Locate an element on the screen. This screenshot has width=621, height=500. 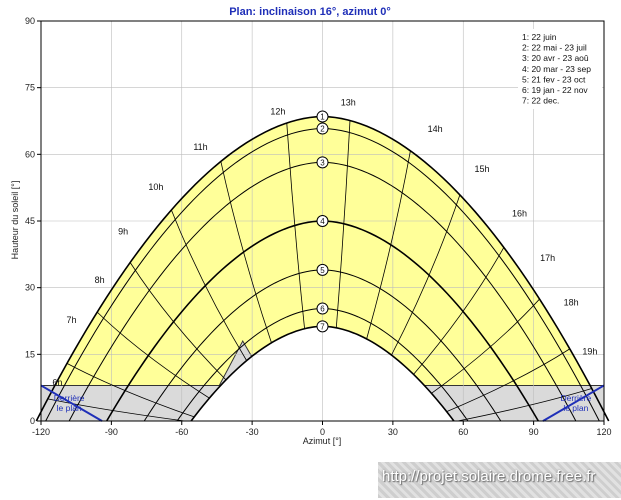
hour-label-19h: 19h is located at coordinates (589, 351).